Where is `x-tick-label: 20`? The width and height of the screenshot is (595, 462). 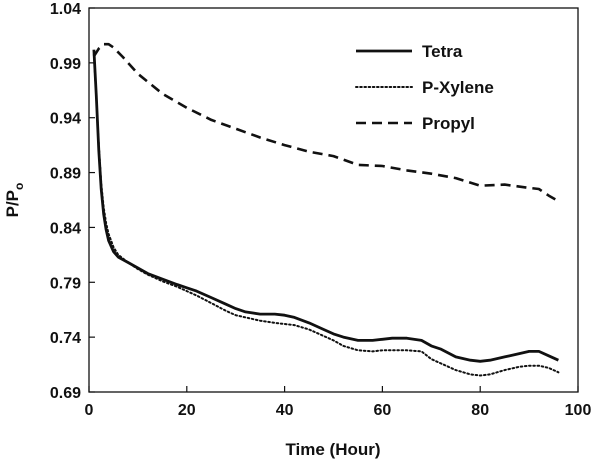 x-tick-label: 20 is located at coordinates (187, 410).